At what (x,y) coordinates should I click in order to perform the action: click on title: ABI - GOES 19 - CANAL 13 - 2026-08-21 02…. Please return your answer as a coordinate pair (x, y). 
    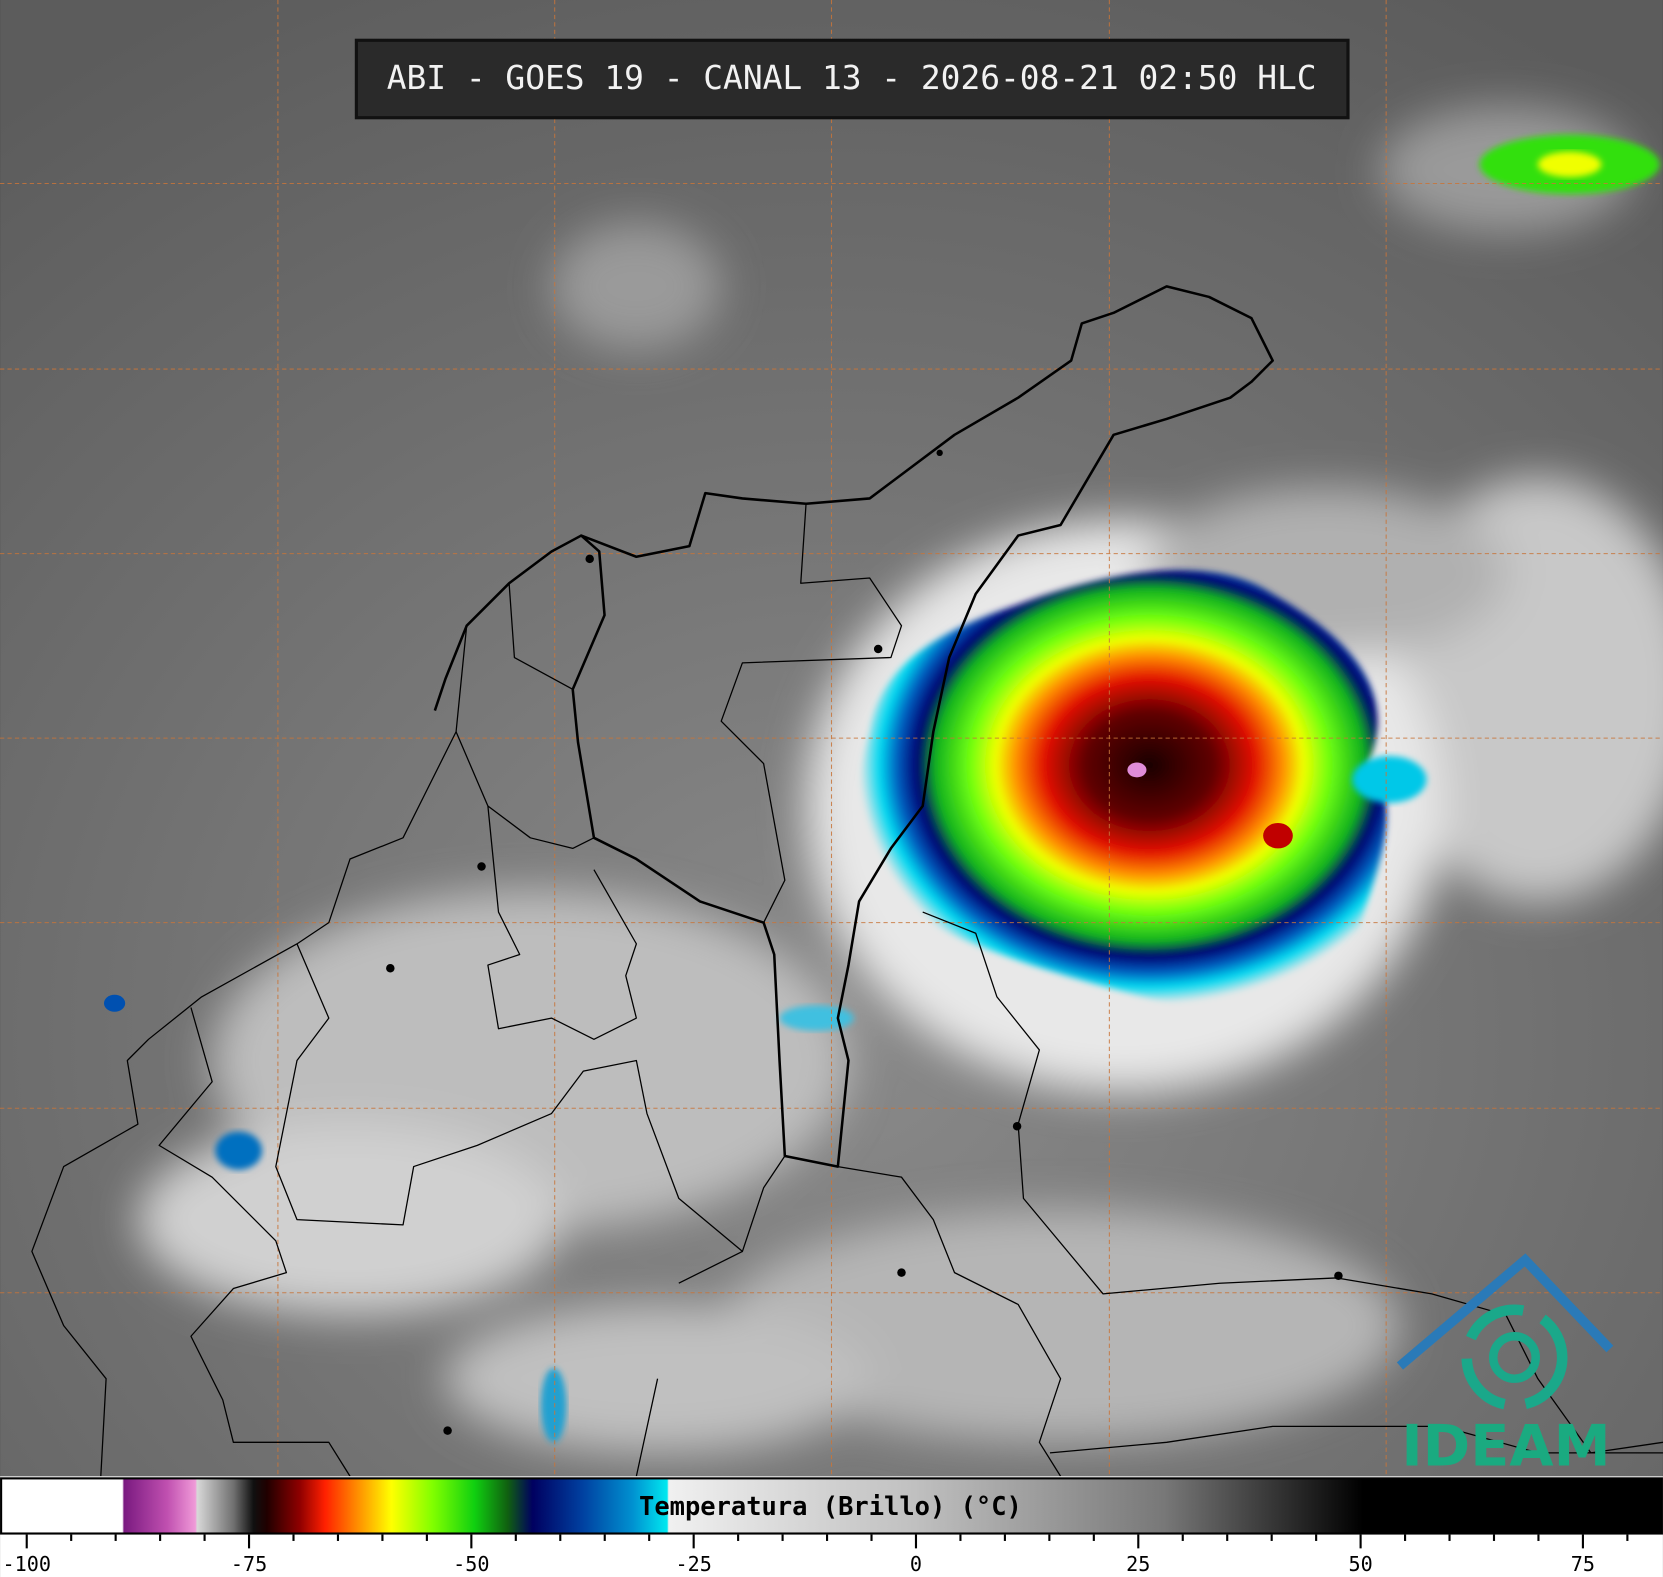
    Looking at the image, I should click on (852, 77).